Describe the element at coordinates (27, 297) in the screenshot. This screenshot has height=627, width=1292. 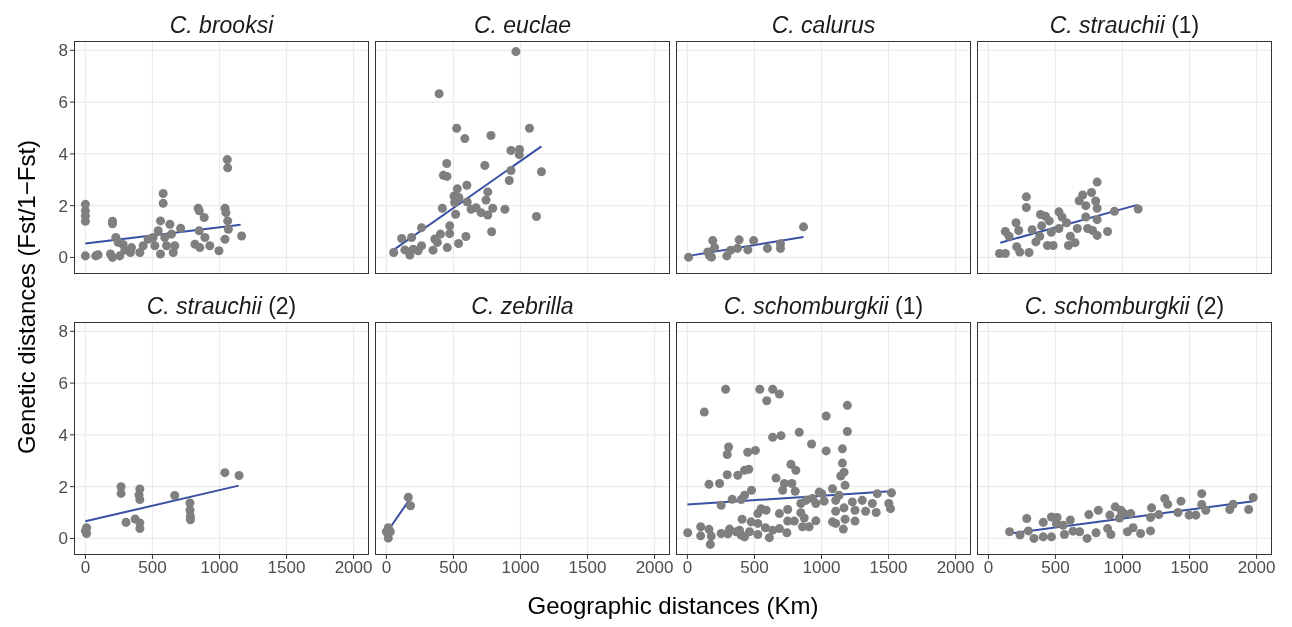
I see `y-axis-title: Genetic distances (Fst/1−Fst)` at that location.